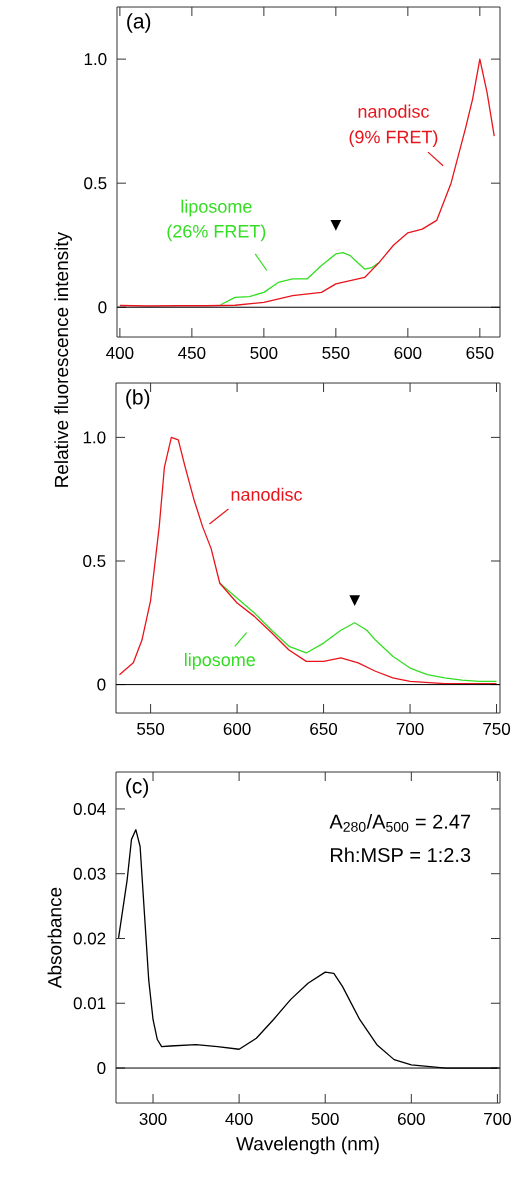  I want to click on chart-title: (a), so click(139, 23).